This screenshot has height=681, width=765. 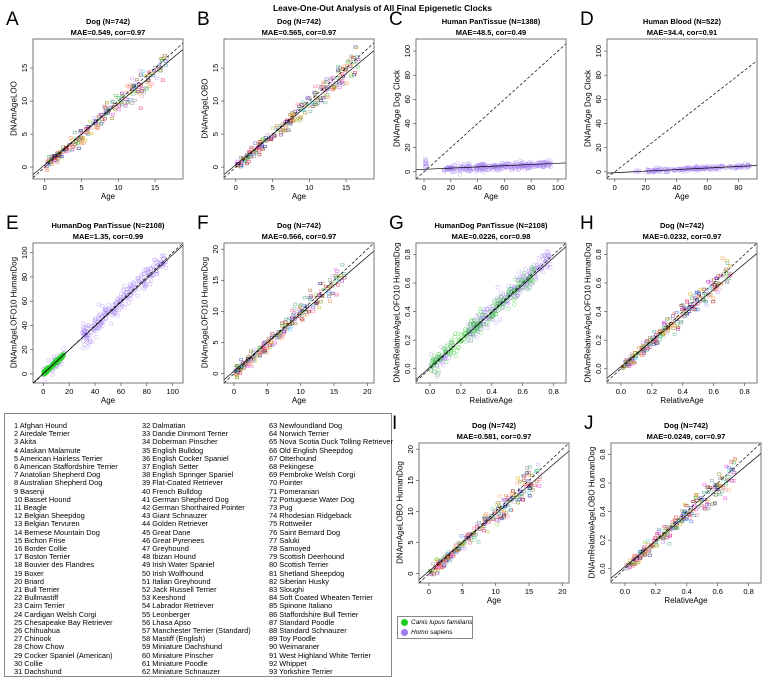 What do you see at coordinates (306, 425) in the screenshot?
I see `breed-legend-item: 63 Newfoundland Dog` at bounding box center [306, 425].